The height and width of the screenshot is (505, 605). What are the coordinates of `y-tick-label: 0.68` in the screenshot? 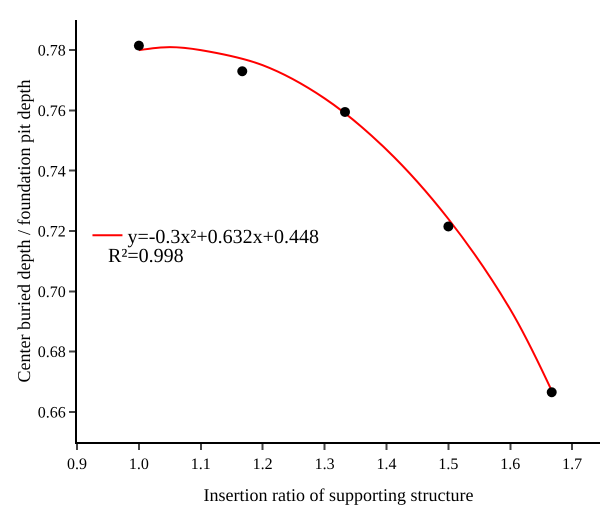 It's located at (52, 353).